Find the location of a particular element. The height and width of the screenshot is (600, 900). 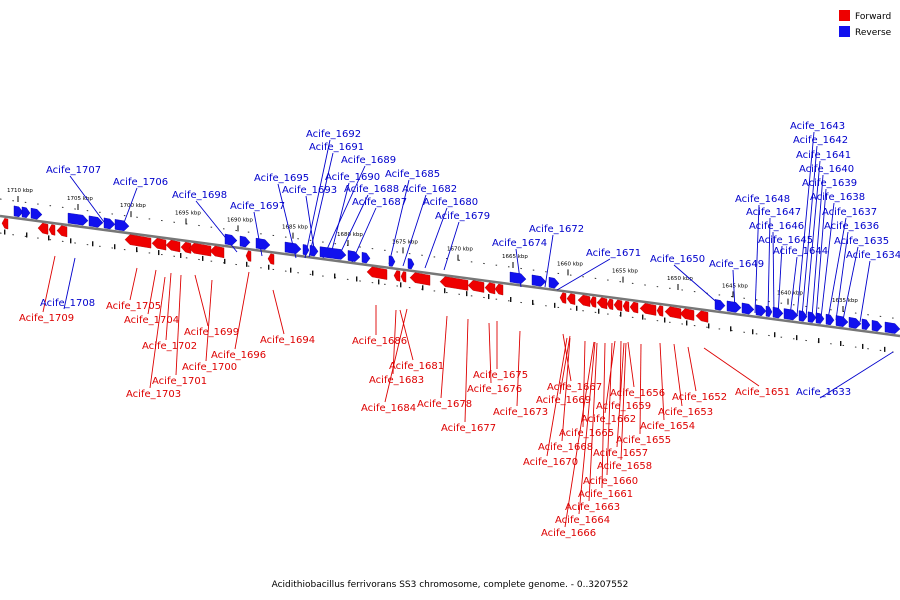

gene-label: Acife_1662 is located at coordinates (608, 419).